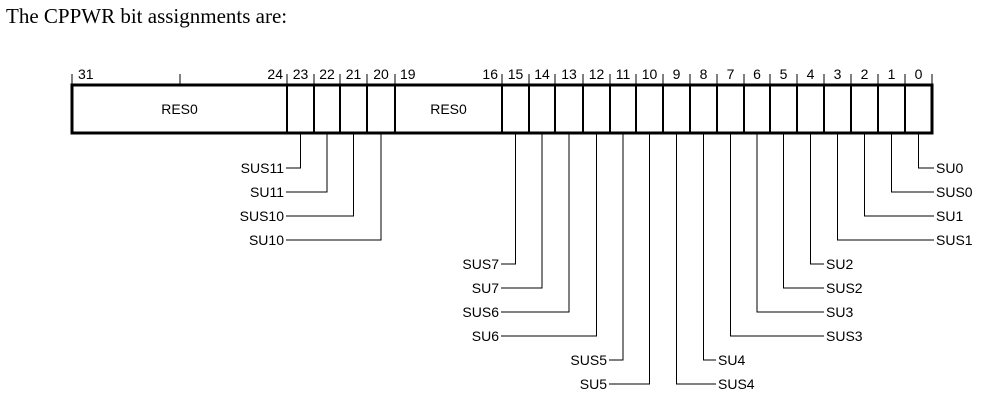 Image resolution: width=984 pixels, height=400 pixels. I want to click on bit-number-9: 9, so click(677, 74).